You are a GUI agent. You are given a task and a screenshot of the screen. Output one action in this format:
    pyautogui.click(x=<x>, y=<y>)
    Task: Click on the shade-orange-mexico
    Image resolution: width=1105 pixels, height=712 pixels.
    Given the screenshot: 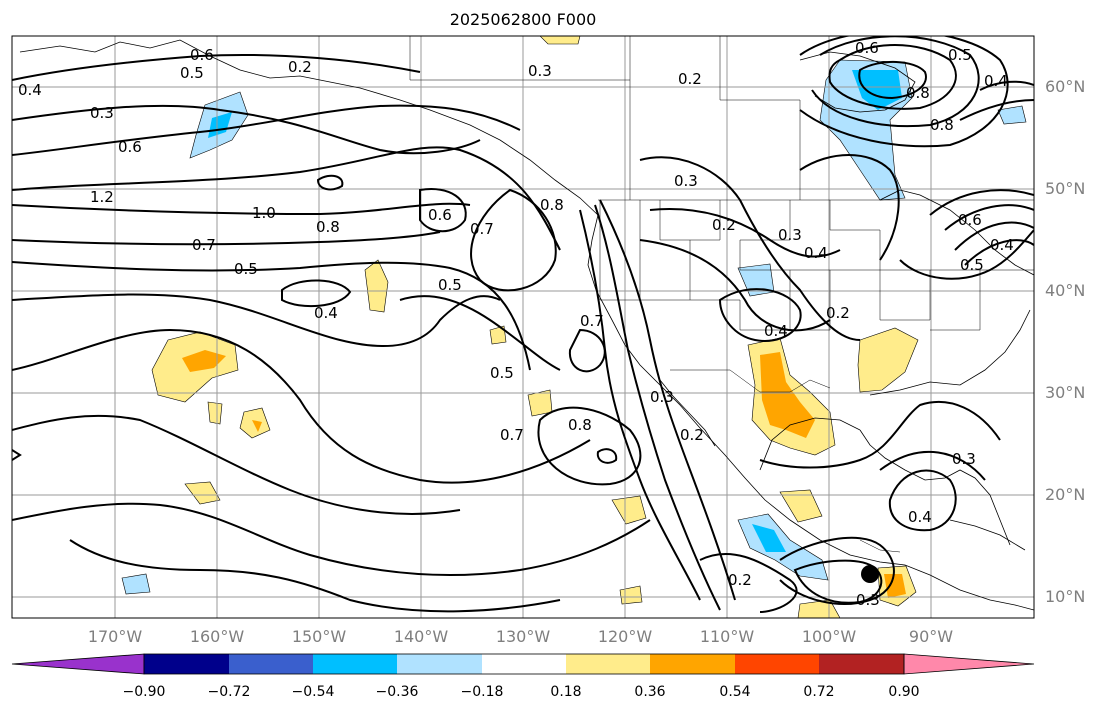 What is the action you would take?
    pyautogui.click(x=787, y=395)
    